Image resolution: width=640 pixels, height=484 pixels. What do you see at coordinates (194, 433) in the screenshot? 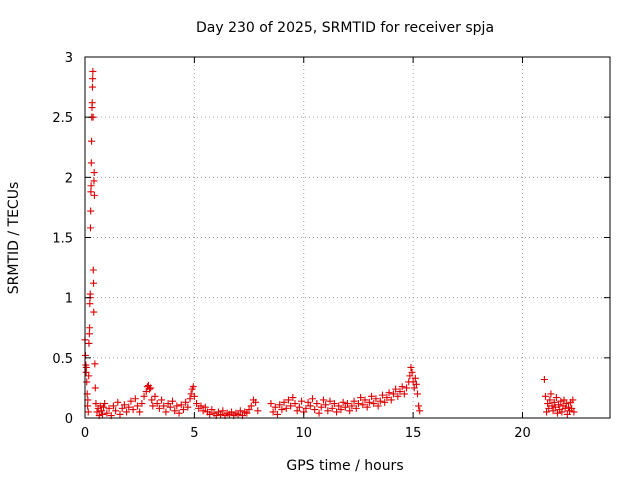
I see `x-tick-label: 5` at bounding box center [194, 433].